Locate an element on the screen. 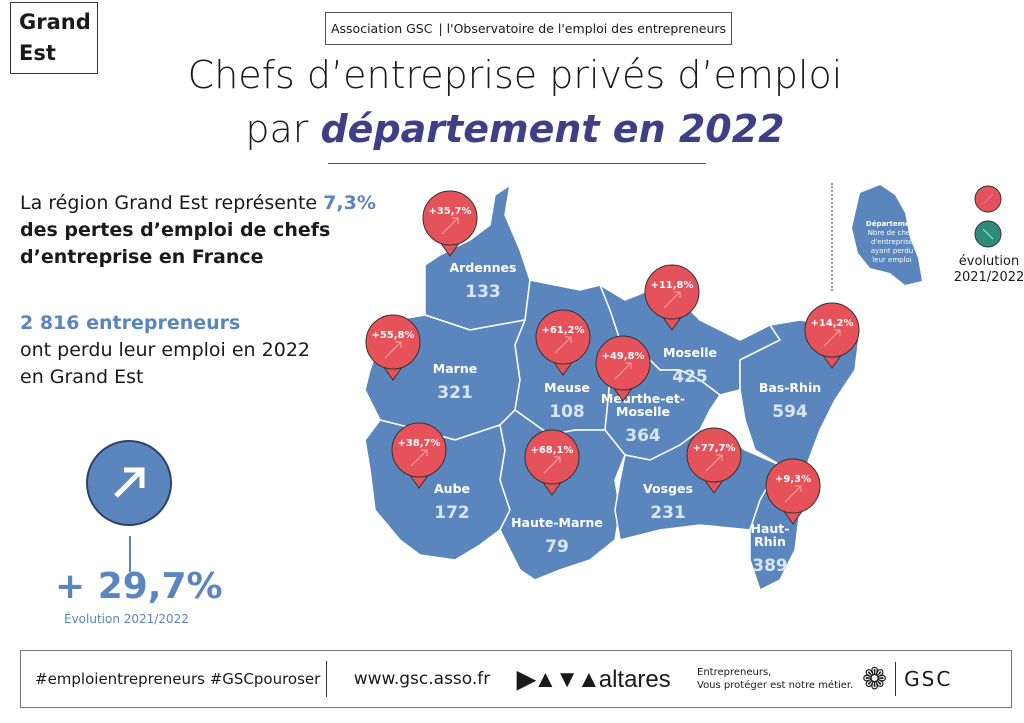  title-line1: Chefs d’entreprise privés d’emploi is located at coordinates (515, 75).